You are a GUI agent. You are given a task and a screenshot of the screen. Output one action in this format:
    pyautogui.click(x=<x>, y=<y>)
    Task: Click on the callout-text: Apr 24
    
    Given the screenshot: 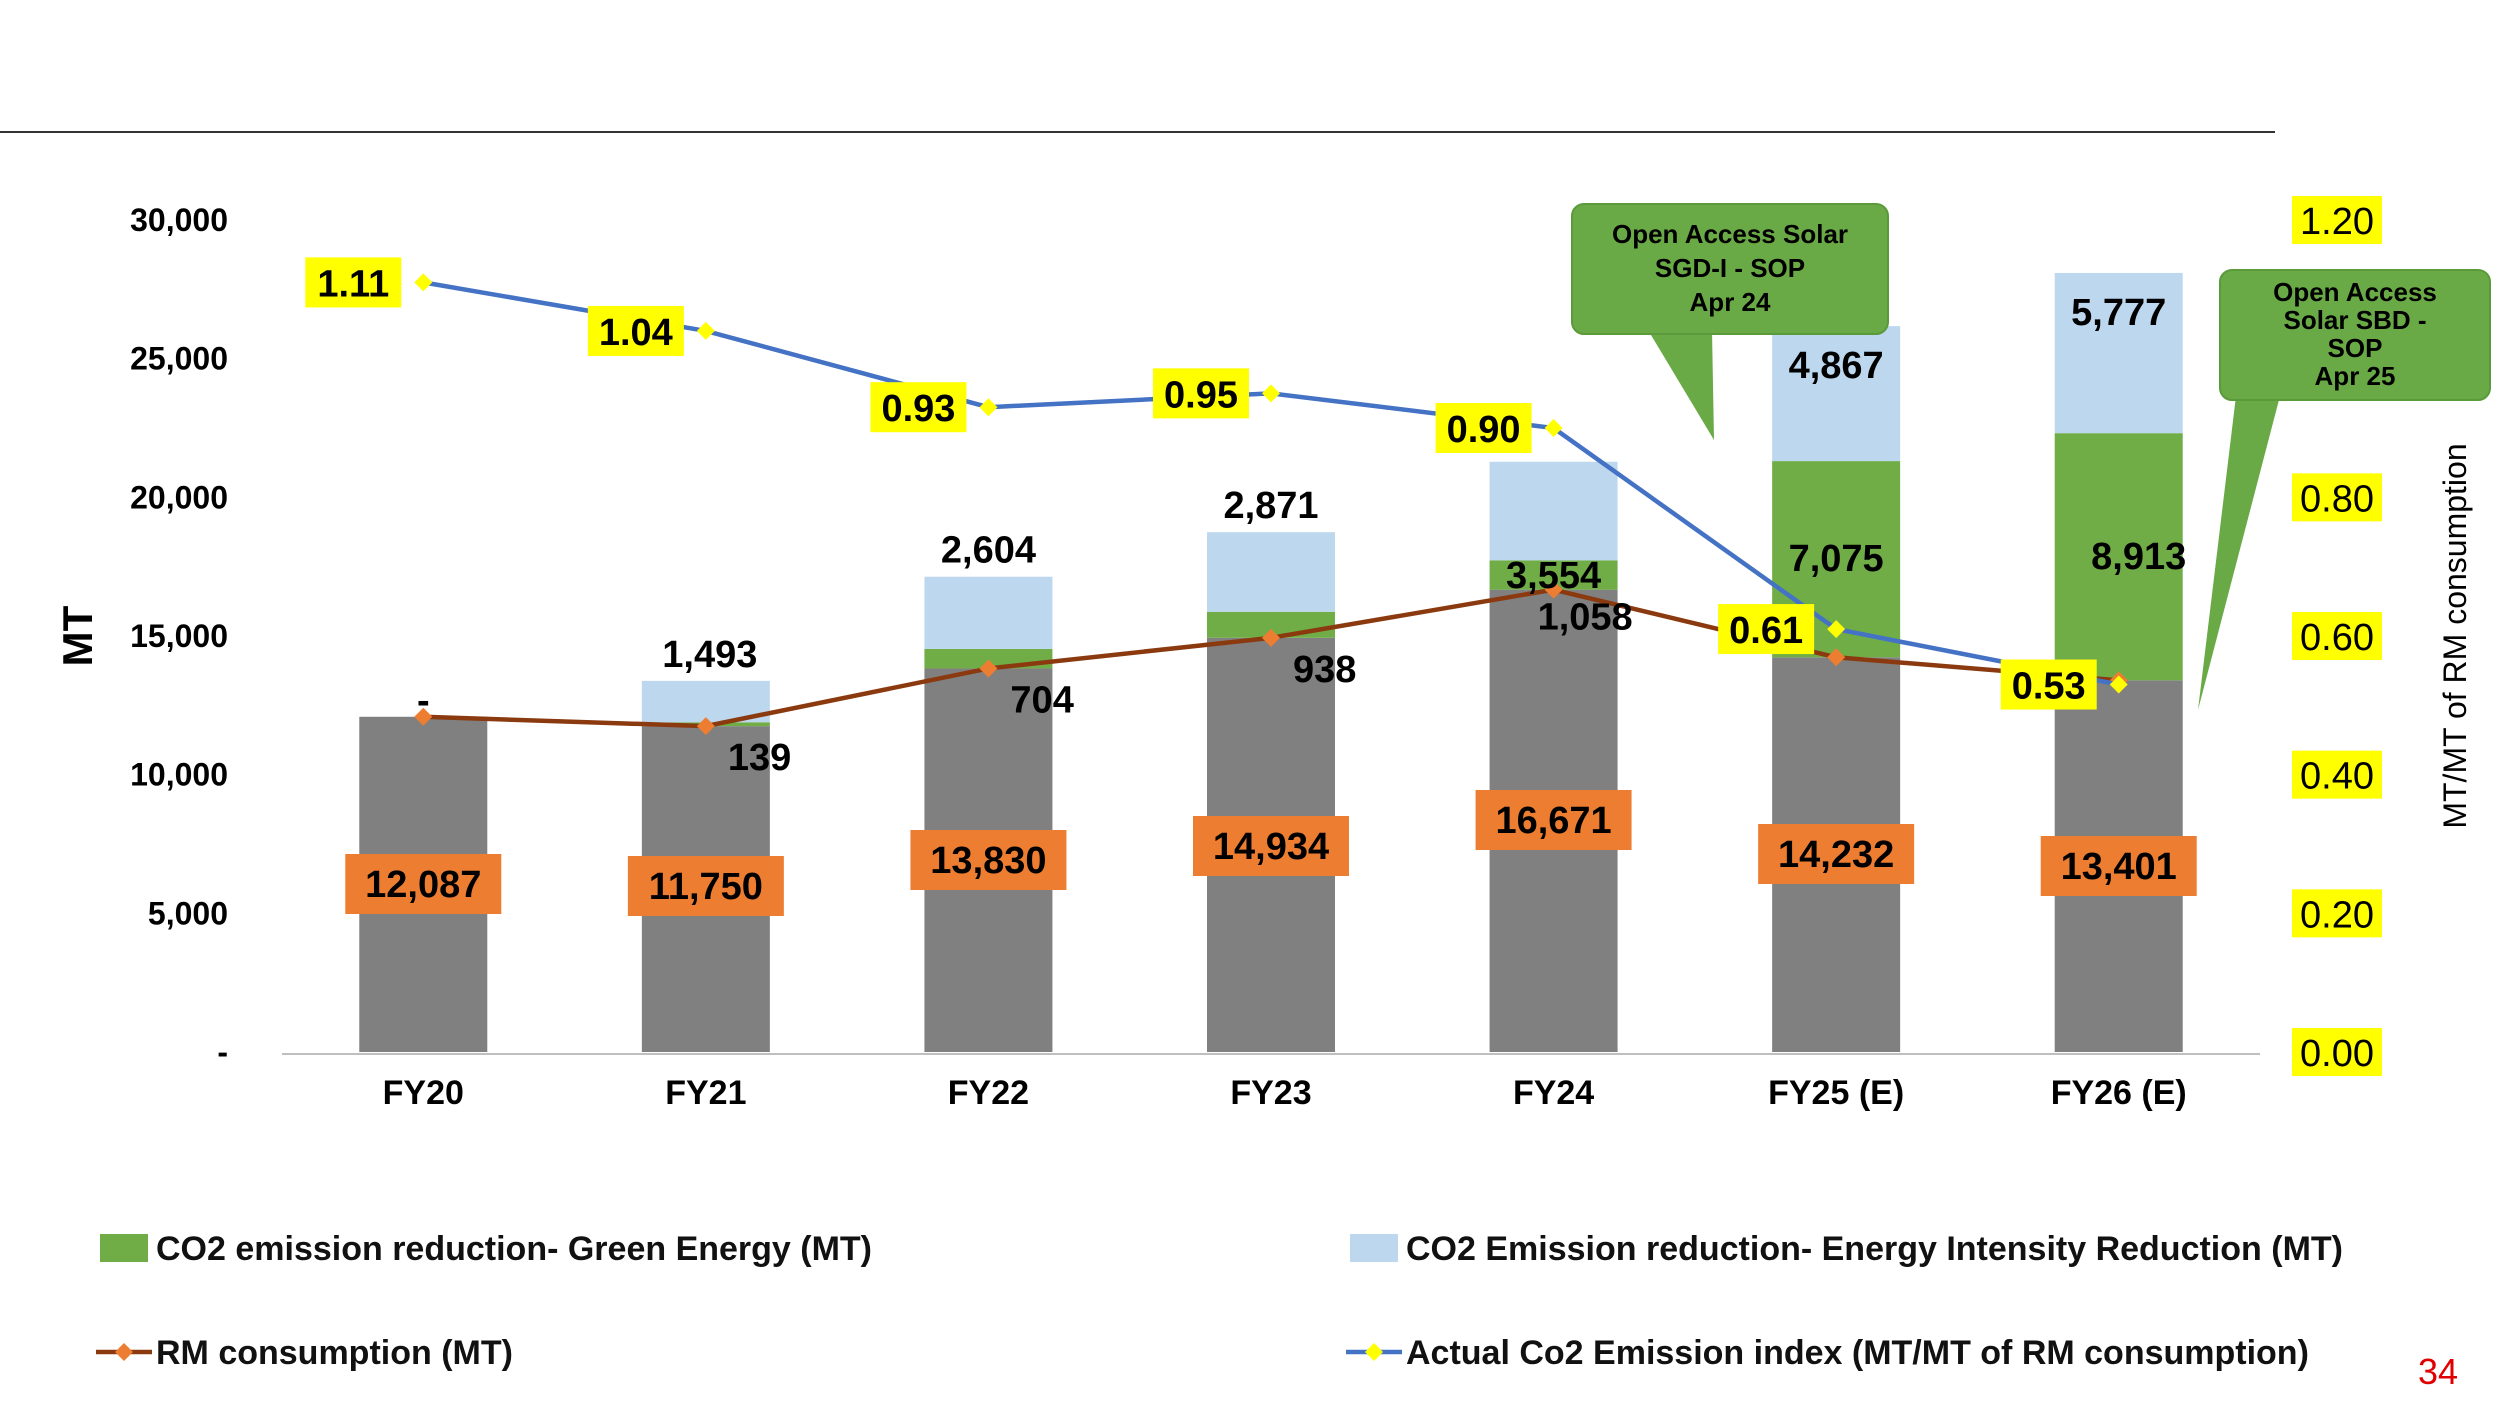 What is the action you would take?
    pyautogui.click(x=1730, y=302)
    